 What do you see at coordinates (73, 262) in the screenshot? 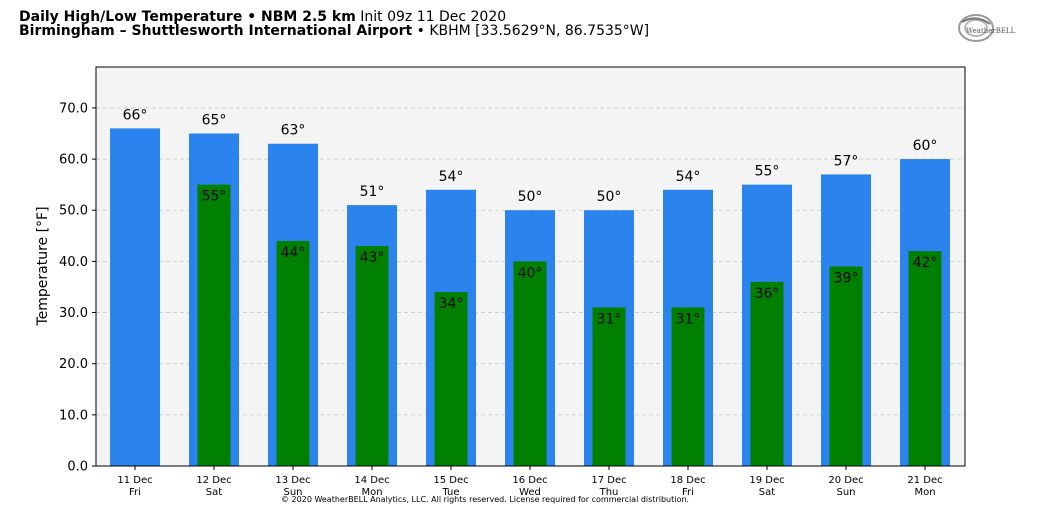
I see `y-tick-label: 40.0` at bounding box center [73, 262].